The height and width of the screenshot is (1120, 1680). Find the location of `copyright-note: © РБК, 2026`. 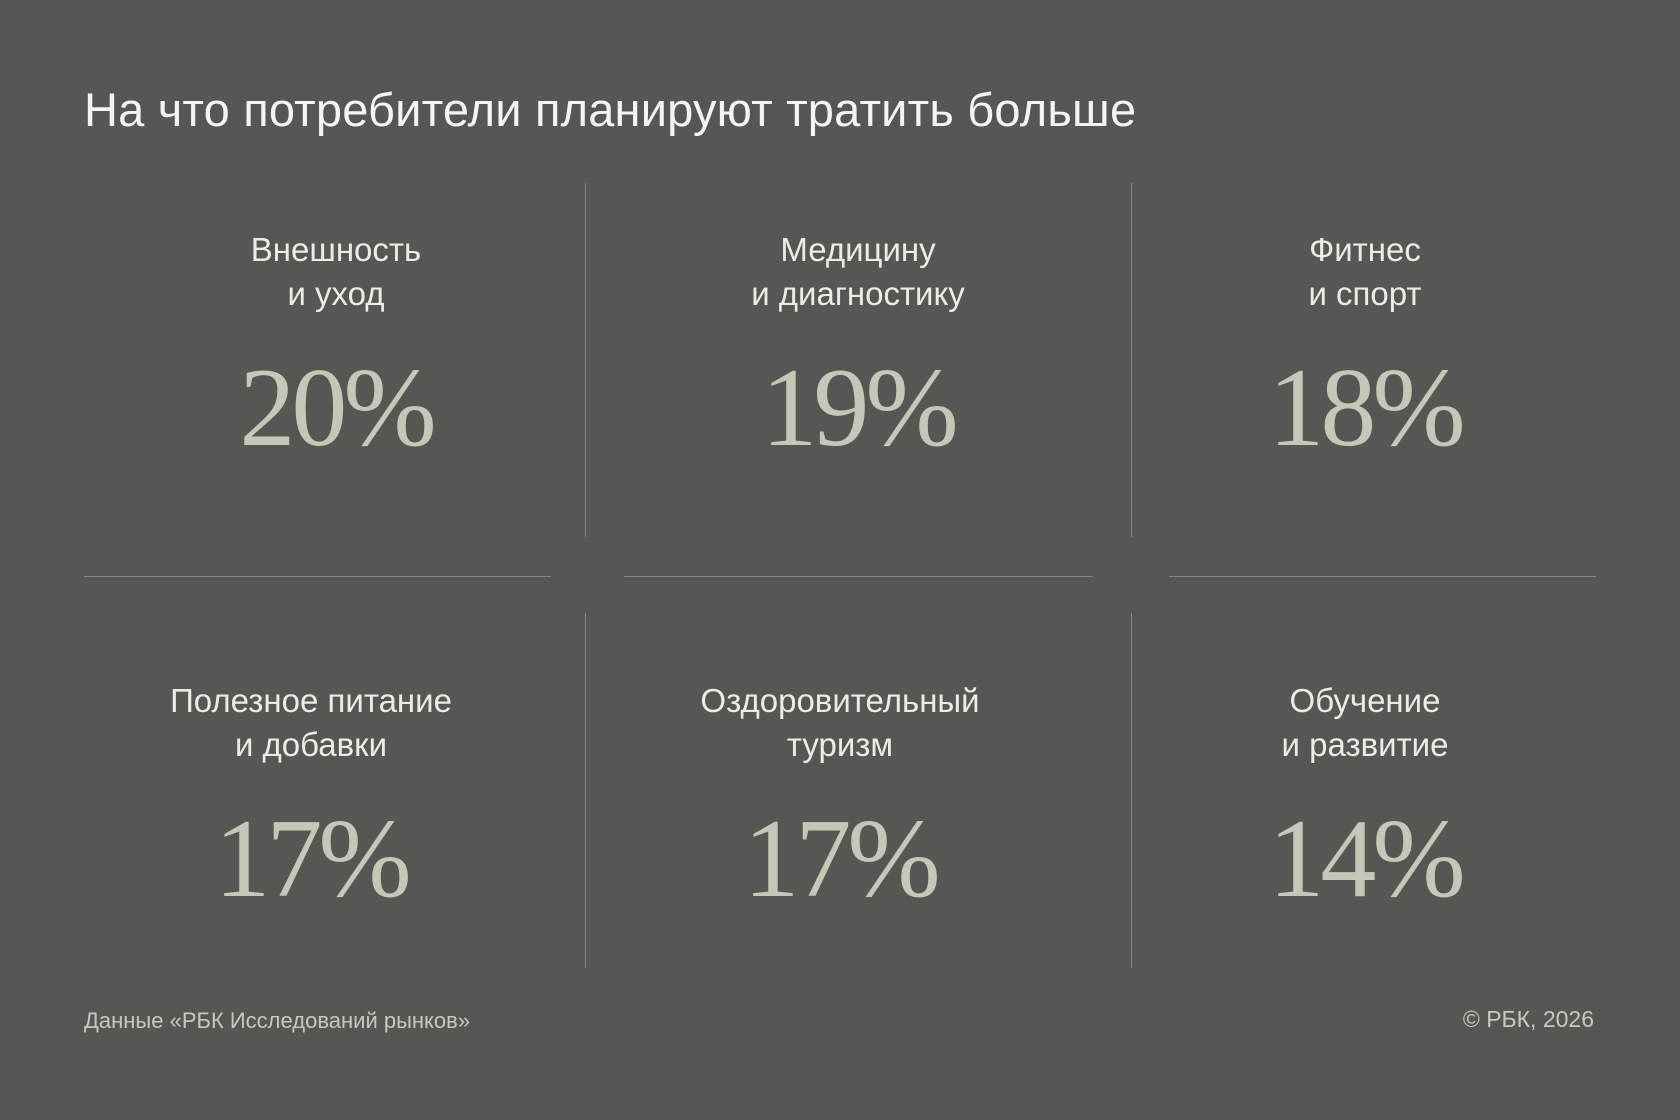

copyright-note: © РБК, 2026 is located at coordinates (1528, 1019).